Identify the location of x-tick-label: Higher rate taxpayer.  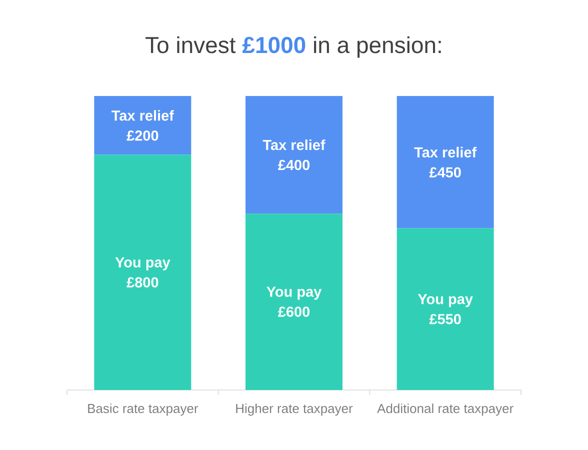
(294, 410).